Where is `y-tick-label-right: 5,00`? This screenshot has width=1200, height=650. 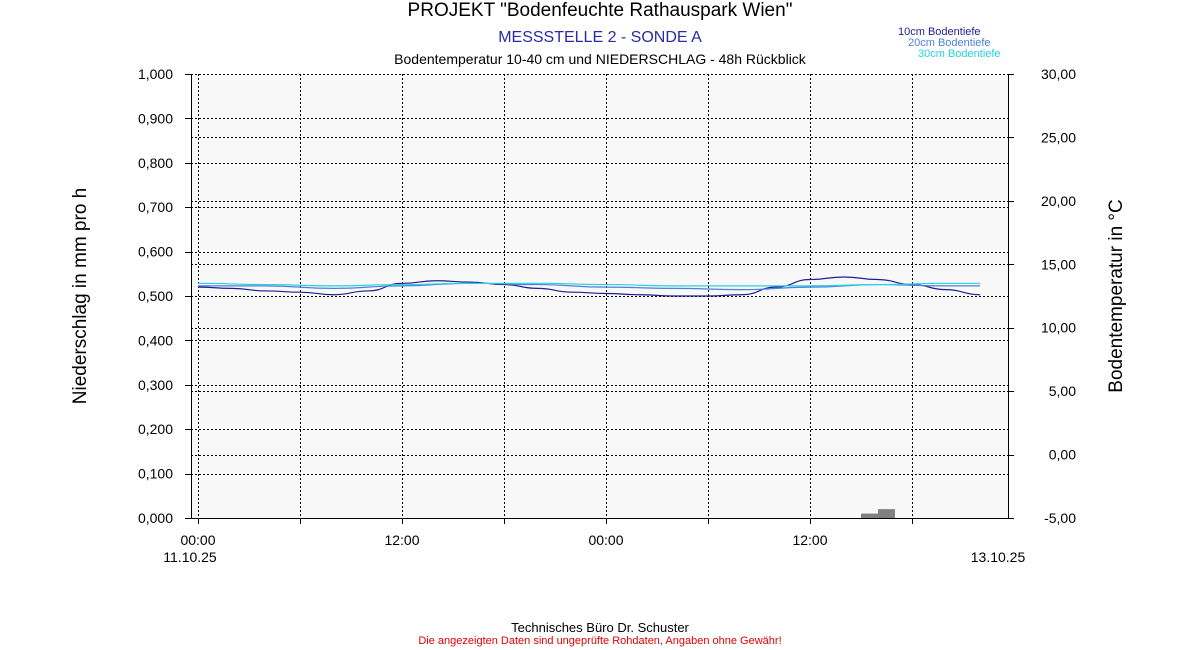 y-tick-label-right: 5,00 is located at coordinates (1062, 391).